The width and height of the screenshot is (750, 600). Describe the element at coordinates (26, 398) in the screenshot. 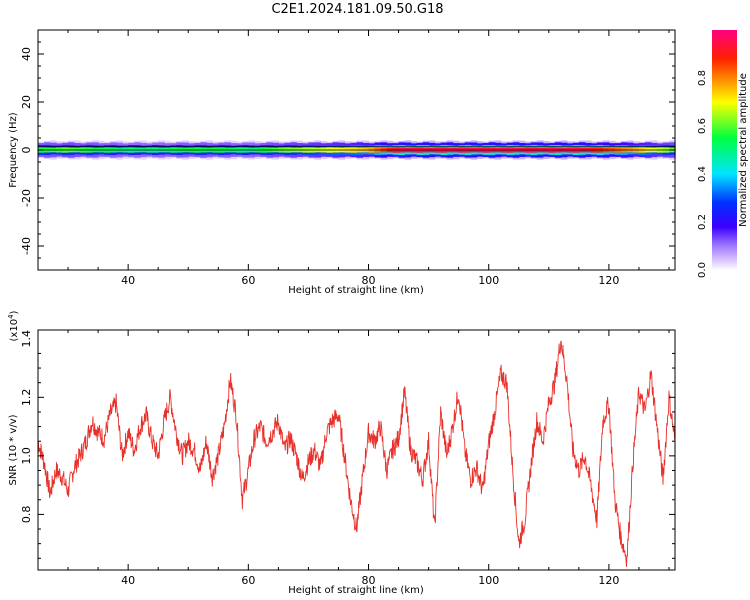

I see `y-tick-label: 1.2` at that location.